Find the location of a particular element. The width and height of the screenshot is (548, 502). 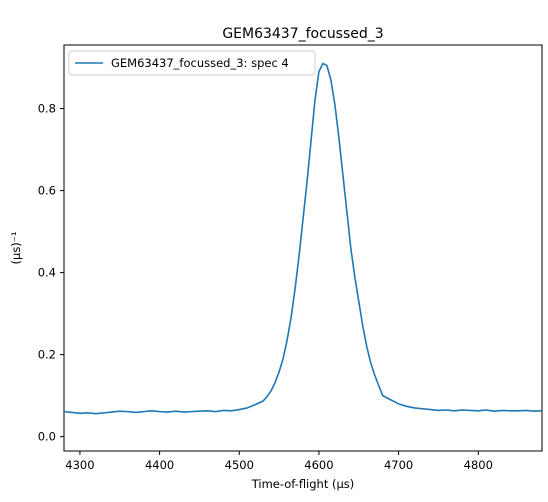

x-tick-label: 4700 is located at coordinates (398, 465).